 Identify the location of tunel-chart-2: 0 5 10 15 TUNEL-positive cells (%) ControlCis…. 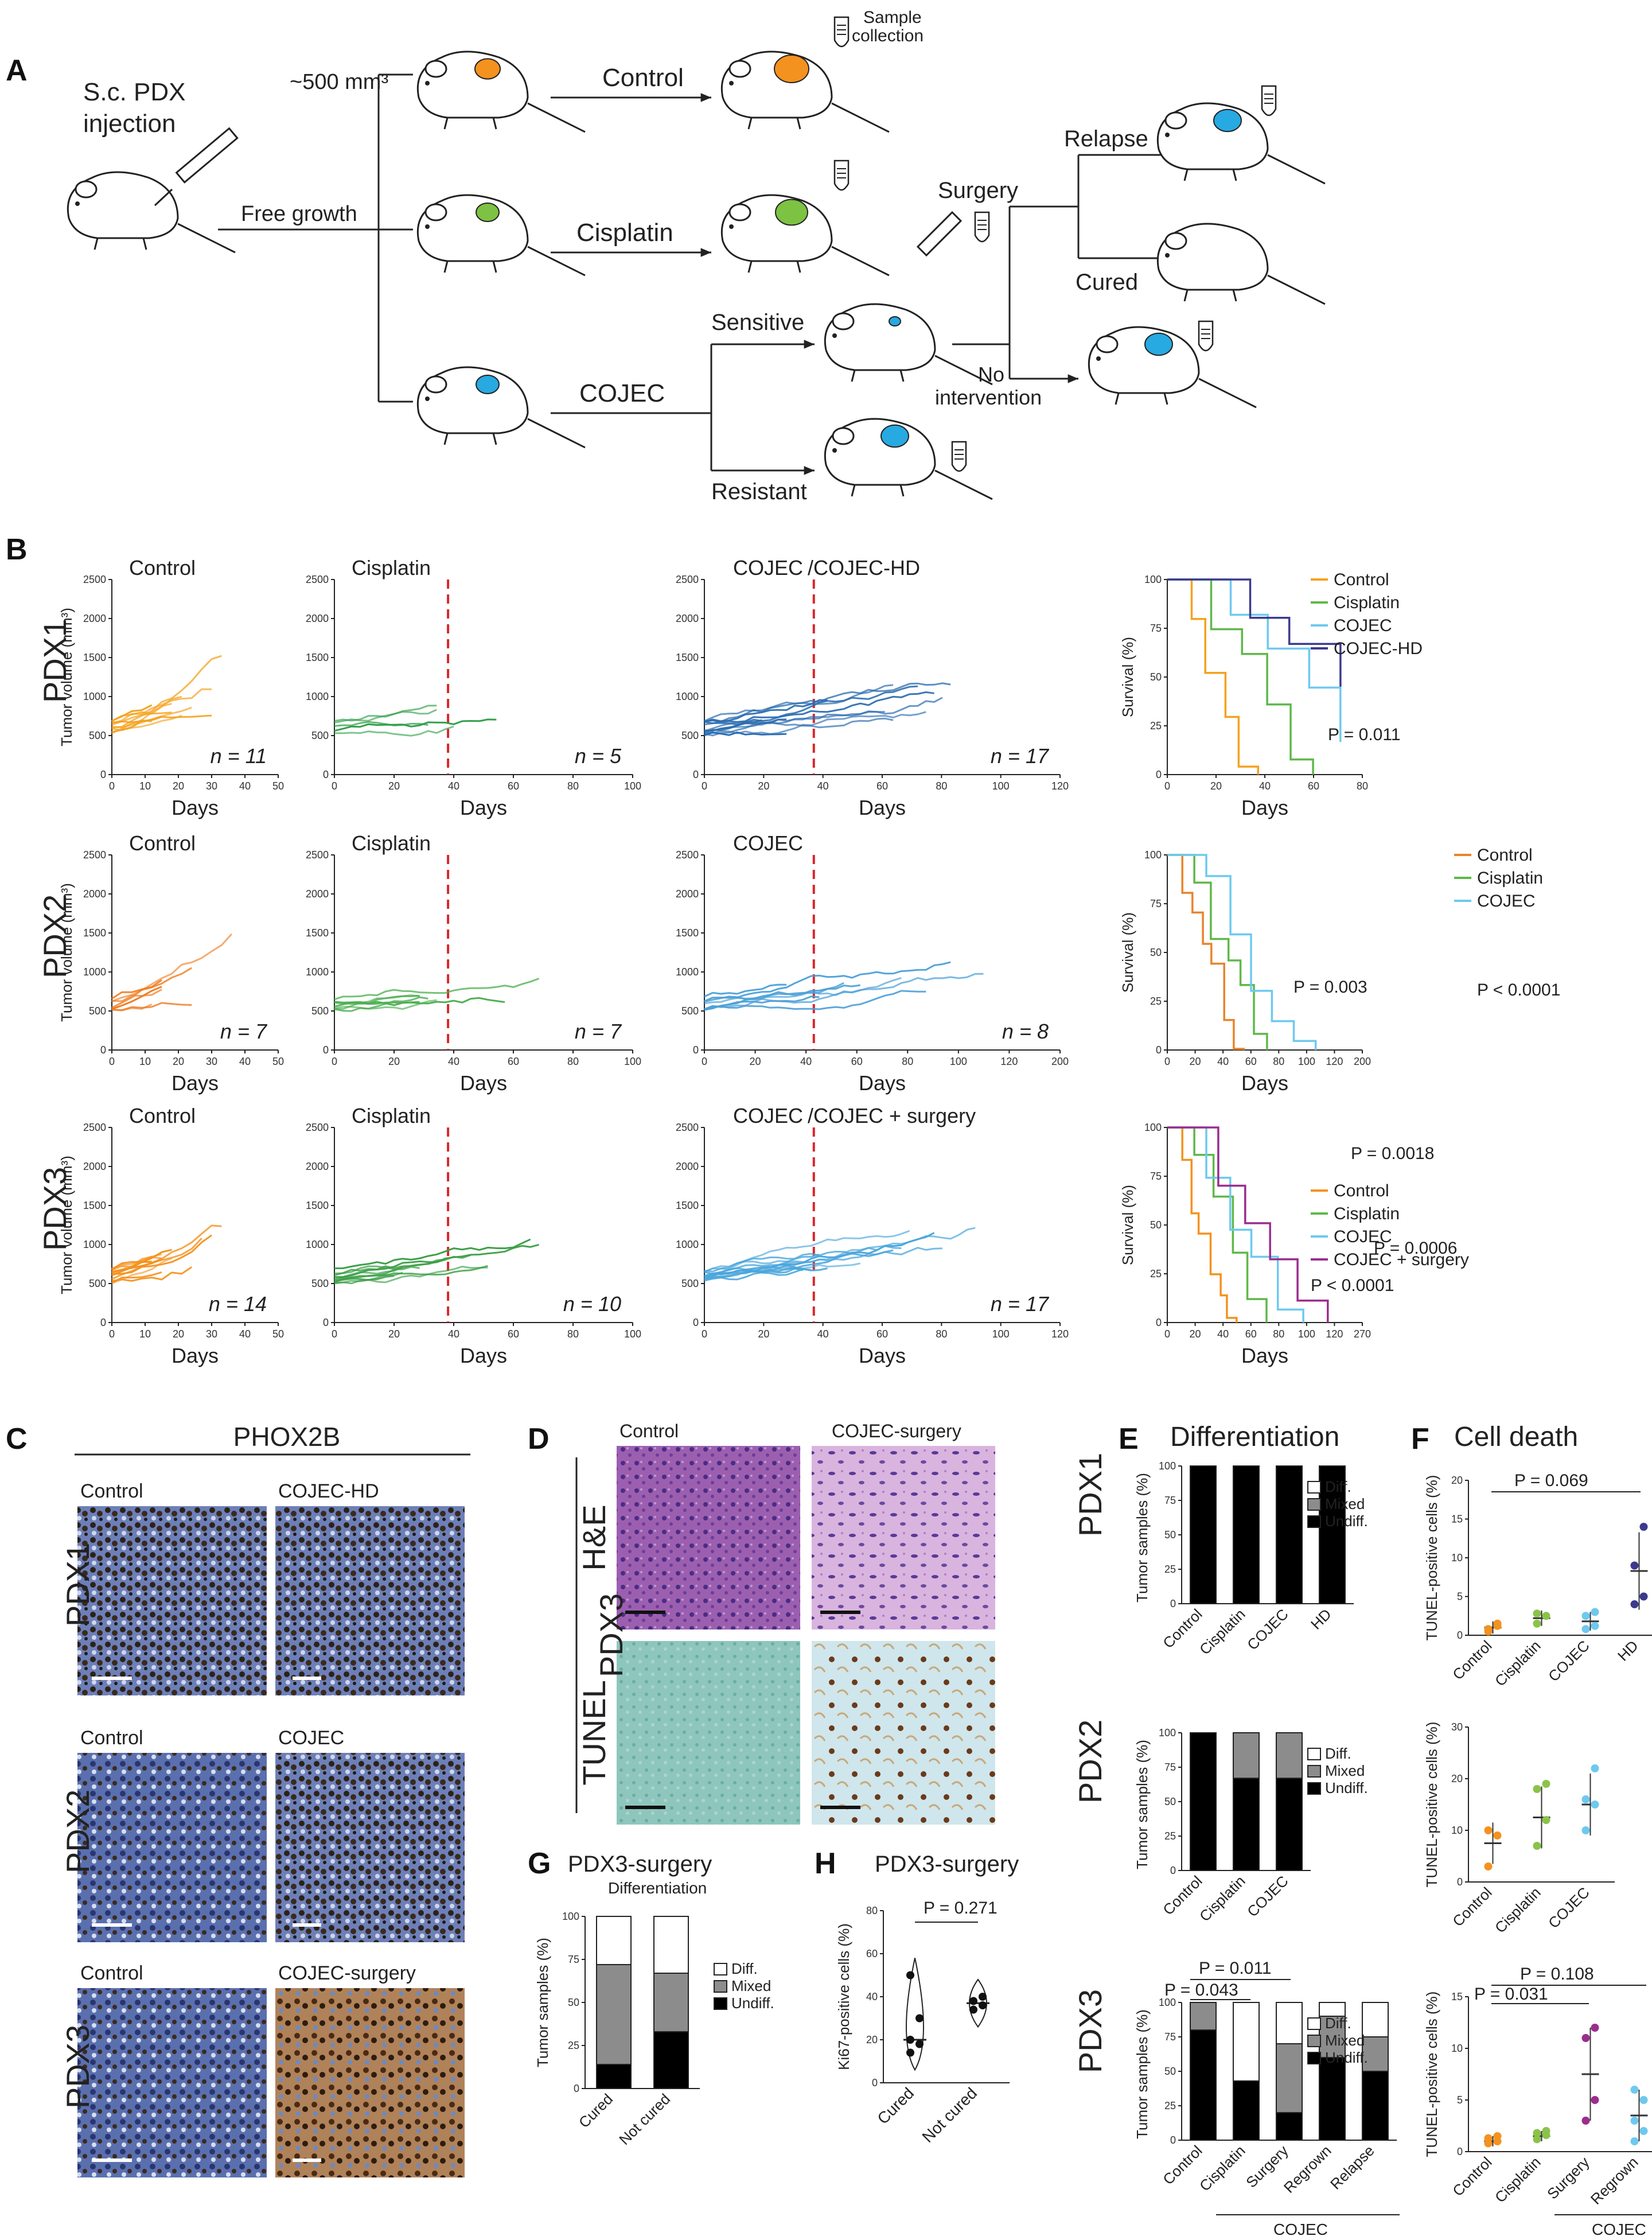
(1537, 2101).